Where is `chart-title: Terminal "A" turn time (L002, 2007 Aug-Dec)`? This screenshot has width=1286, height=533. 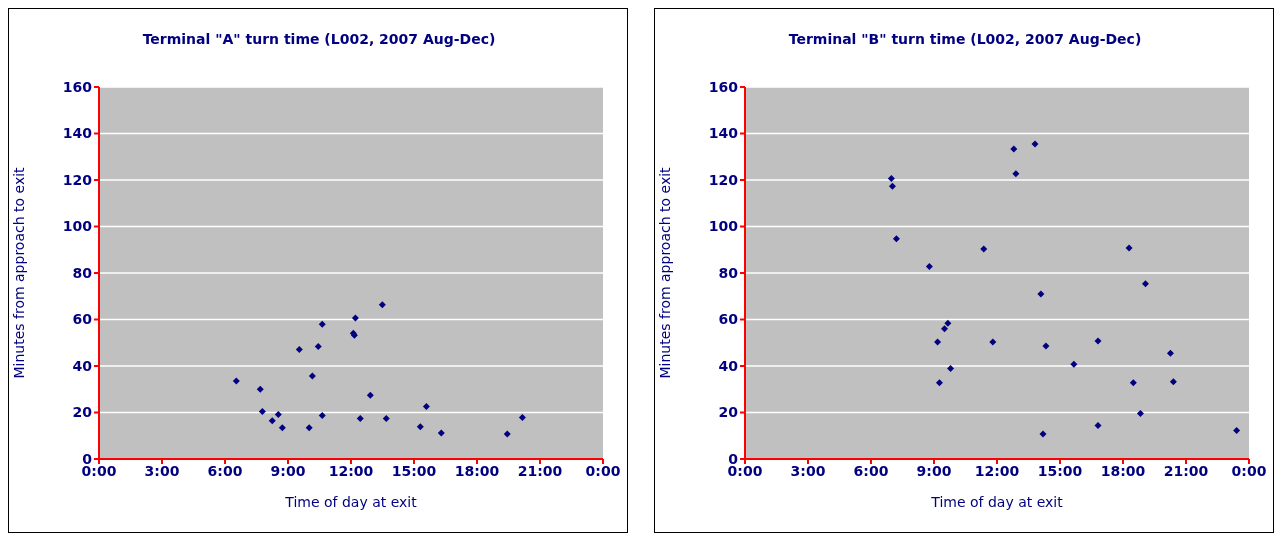 chart-title: Terminal "A" turn time (L002, 2007 Aug-Dec) is located at coordinates (319, 39).